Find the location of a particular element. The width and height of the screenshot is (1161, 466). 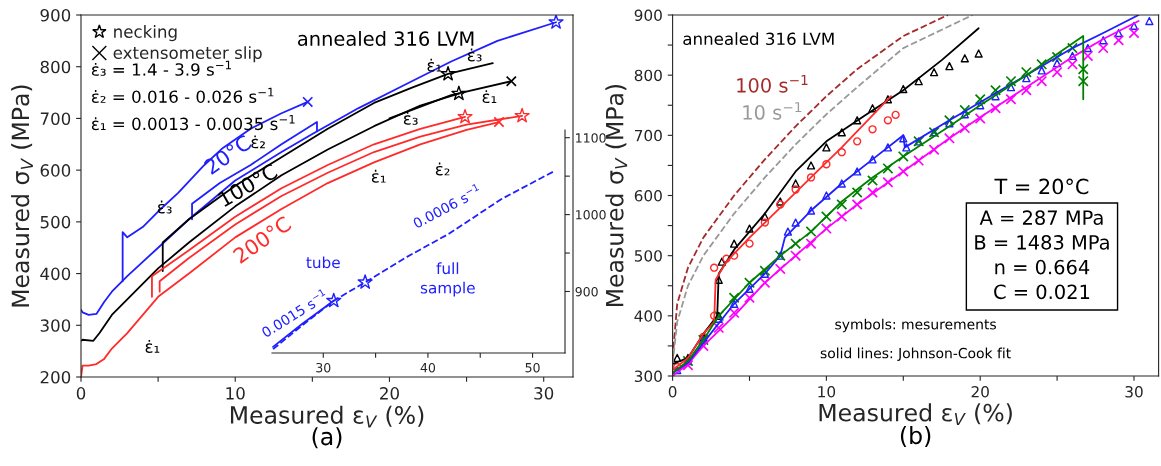

annotation: full sample is located at coordinates (447, 279).